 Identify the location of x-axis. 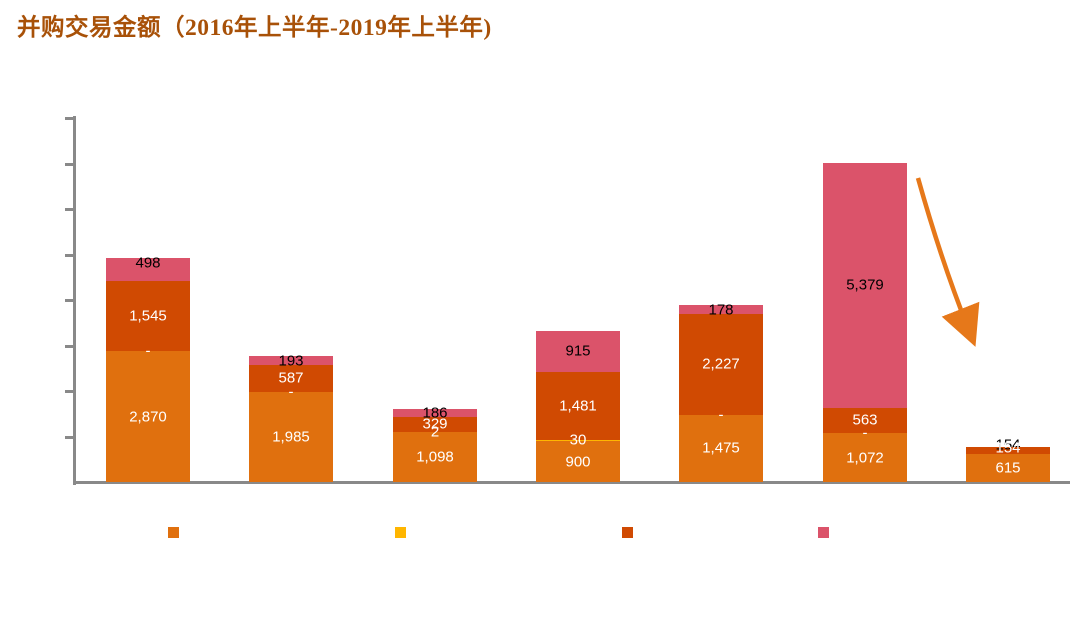
(571, 482).